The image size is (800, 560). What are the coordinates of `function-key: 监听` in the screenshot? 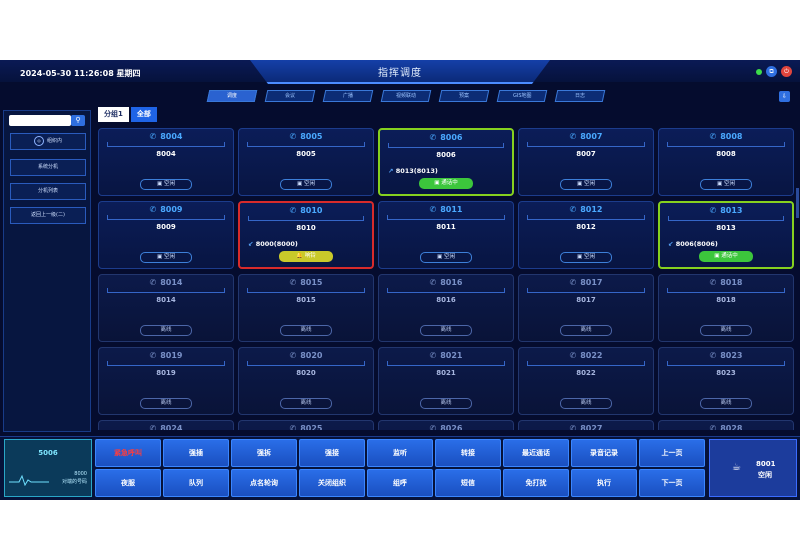 It's located at (400, 453).